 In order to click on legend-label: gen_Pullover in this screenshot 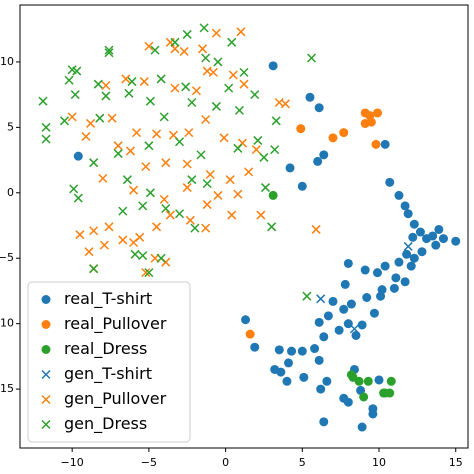, I will do `click(115, 399)`.